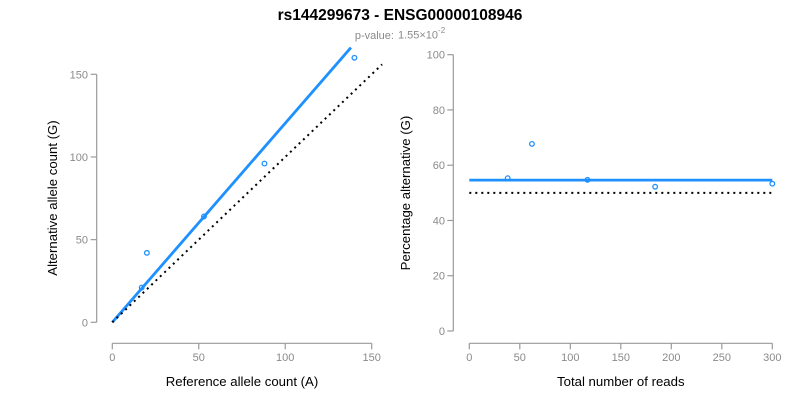  Describe the element at coordinates (442, 332) in the screenshot. I see `percentage-alternative-y-tick-label: 0` at that location.